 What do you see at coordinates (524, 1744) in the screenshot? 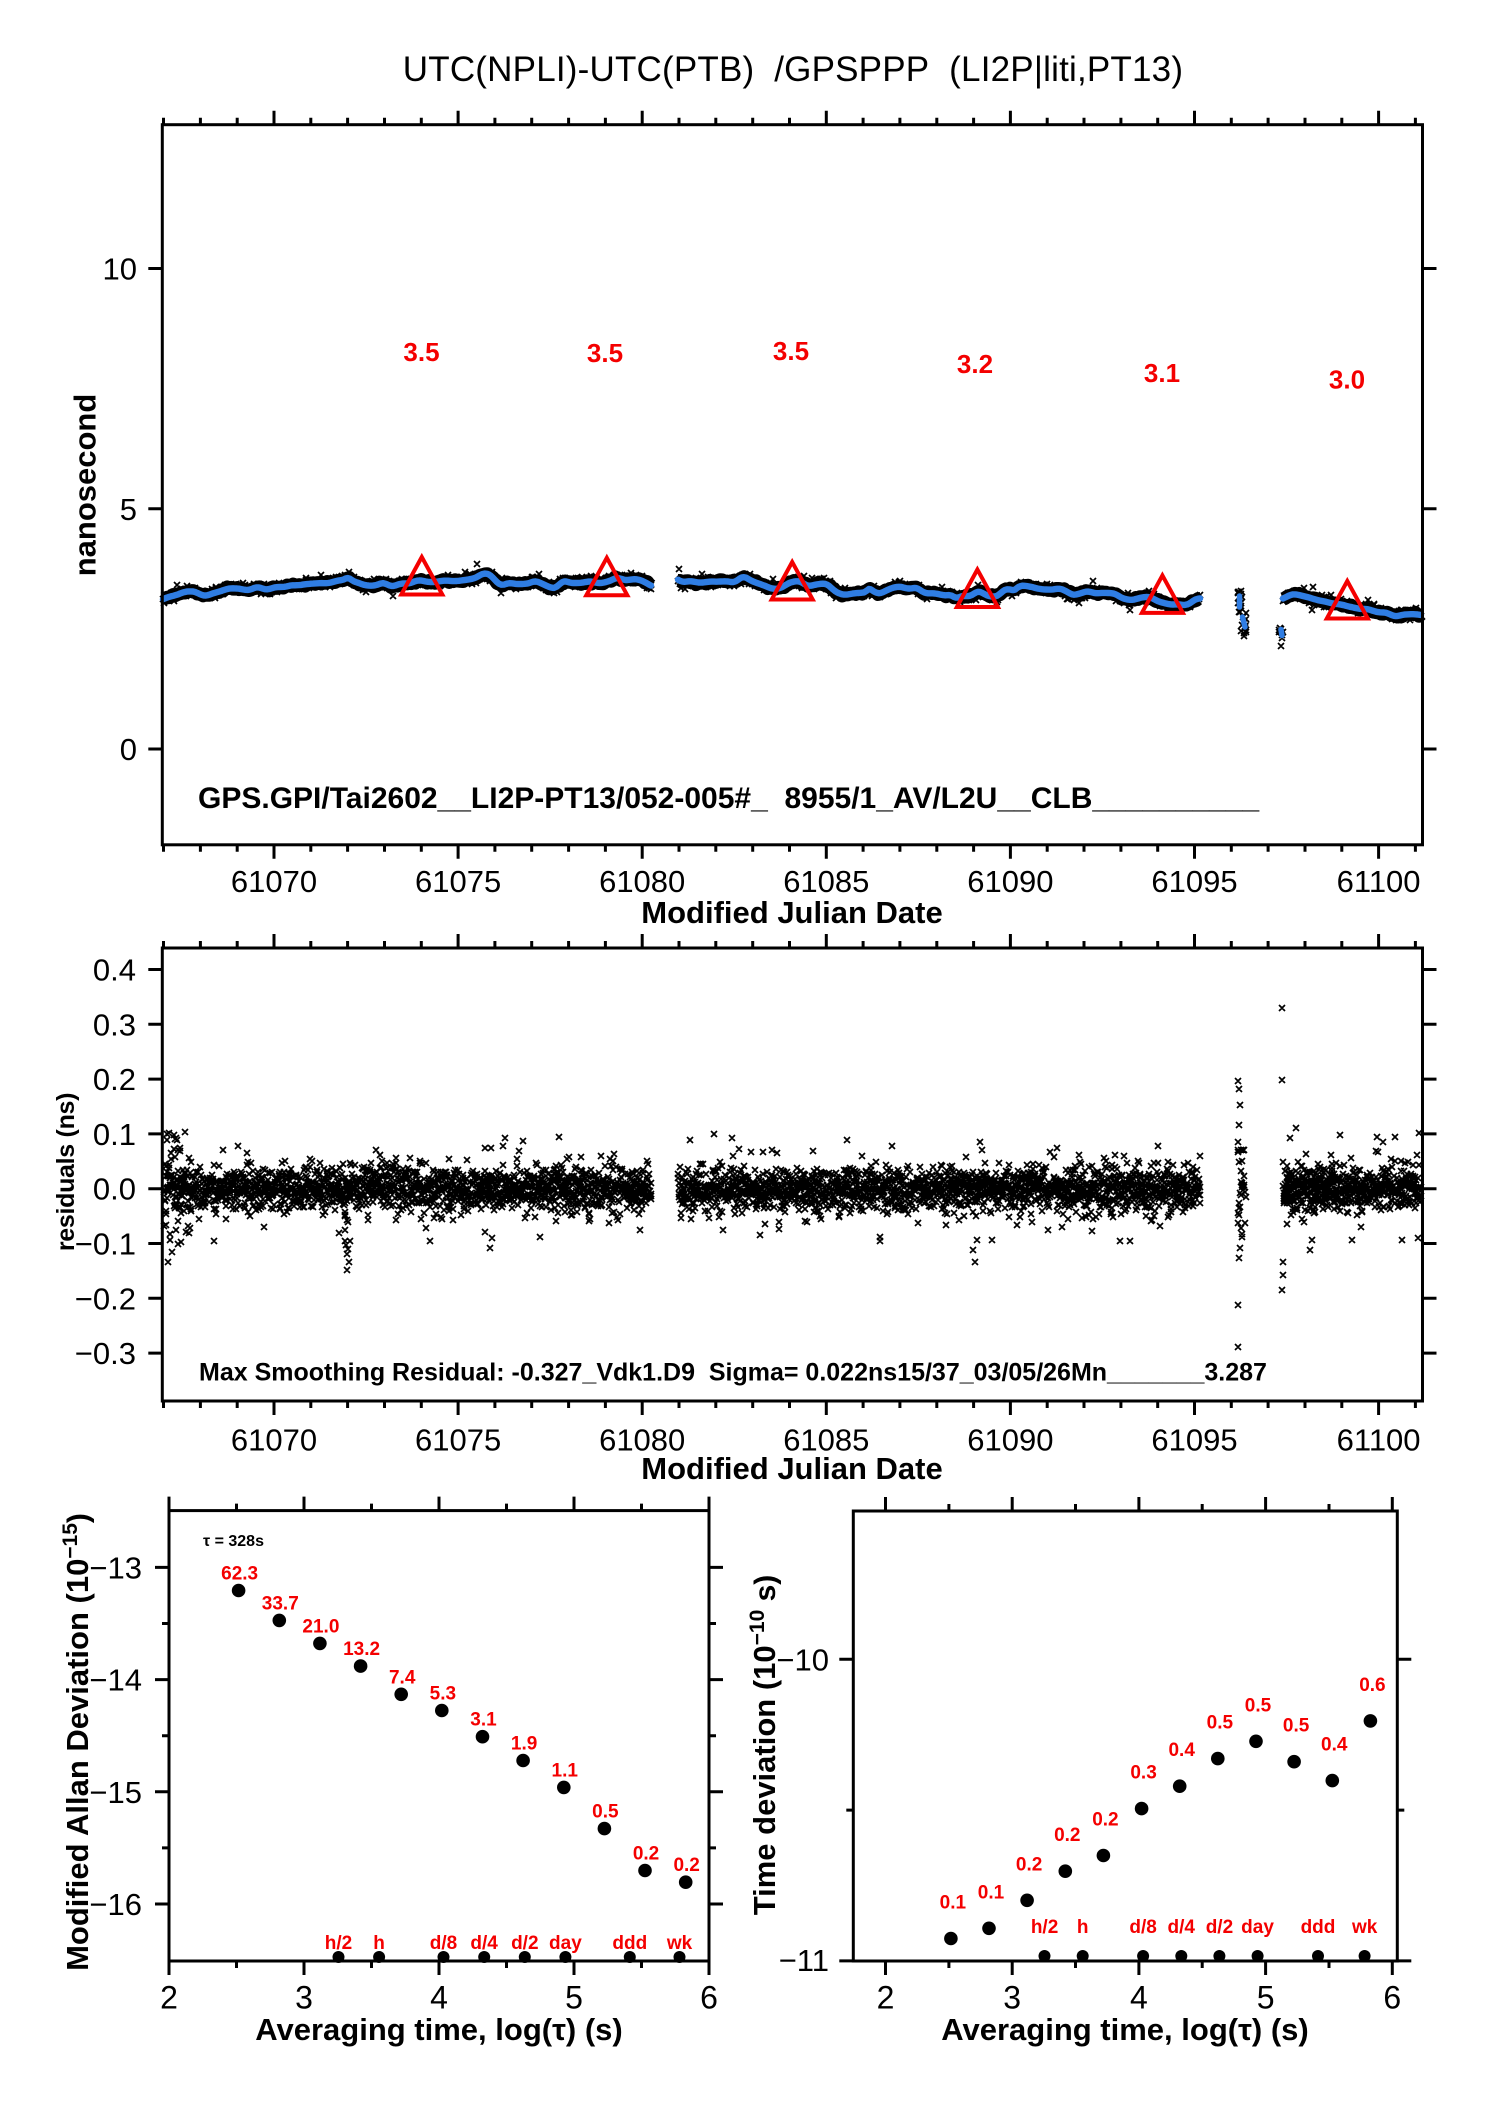
I see `svg-text: 1.9` at bounding box center [524, 1744].